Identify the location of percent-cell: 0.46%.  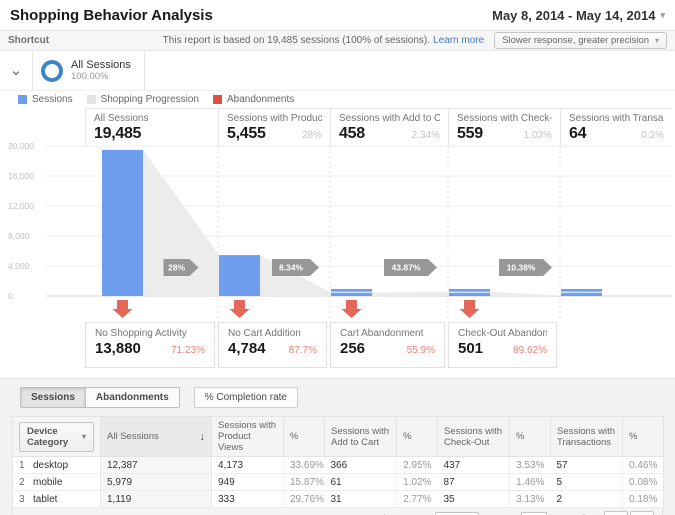
(643, 465).